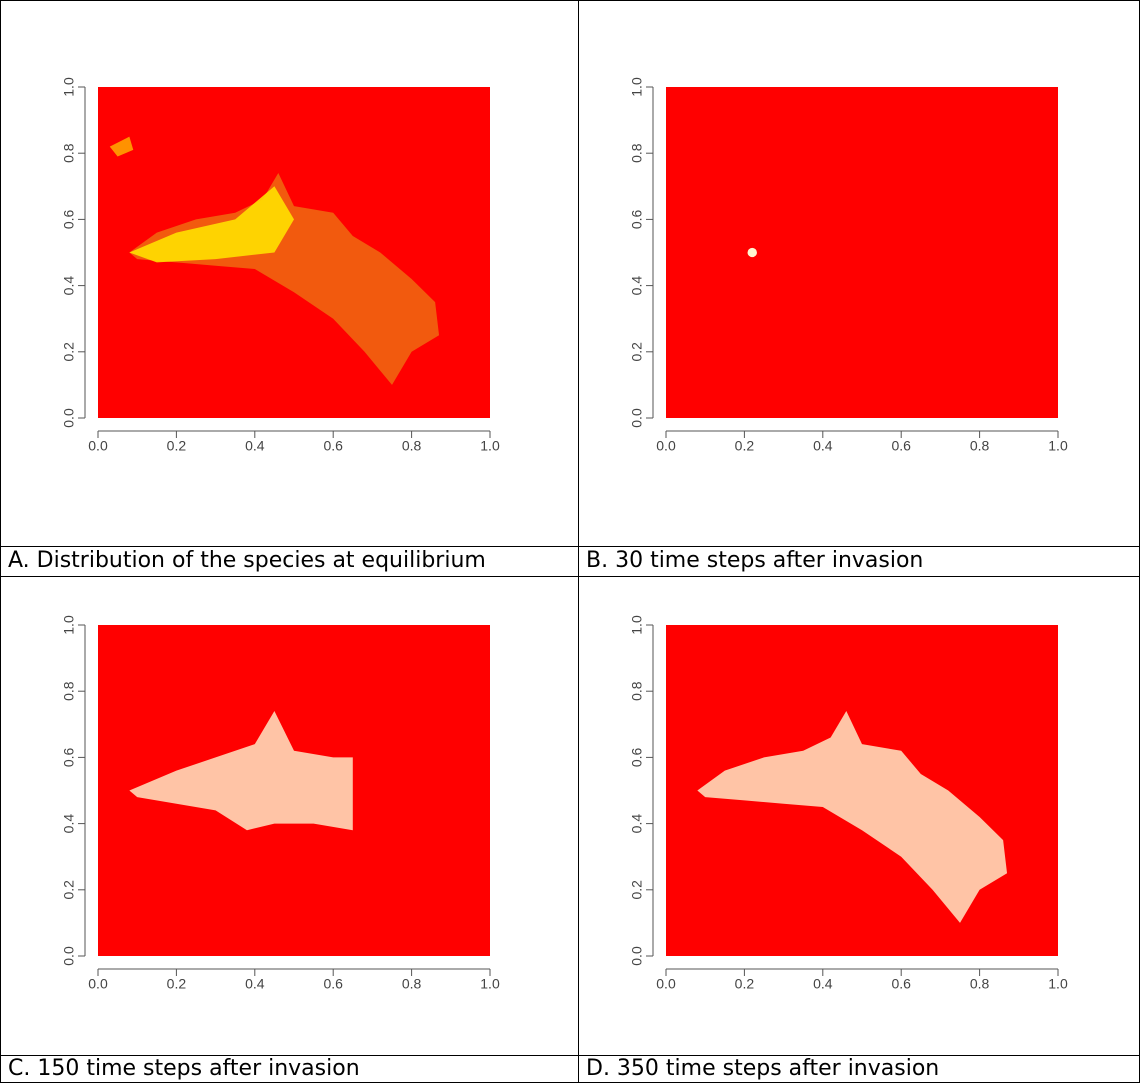 The image size is (1140, 1083). I want to click on panel-caption: C. 150 time steps after invasion, so click(184, 1068).